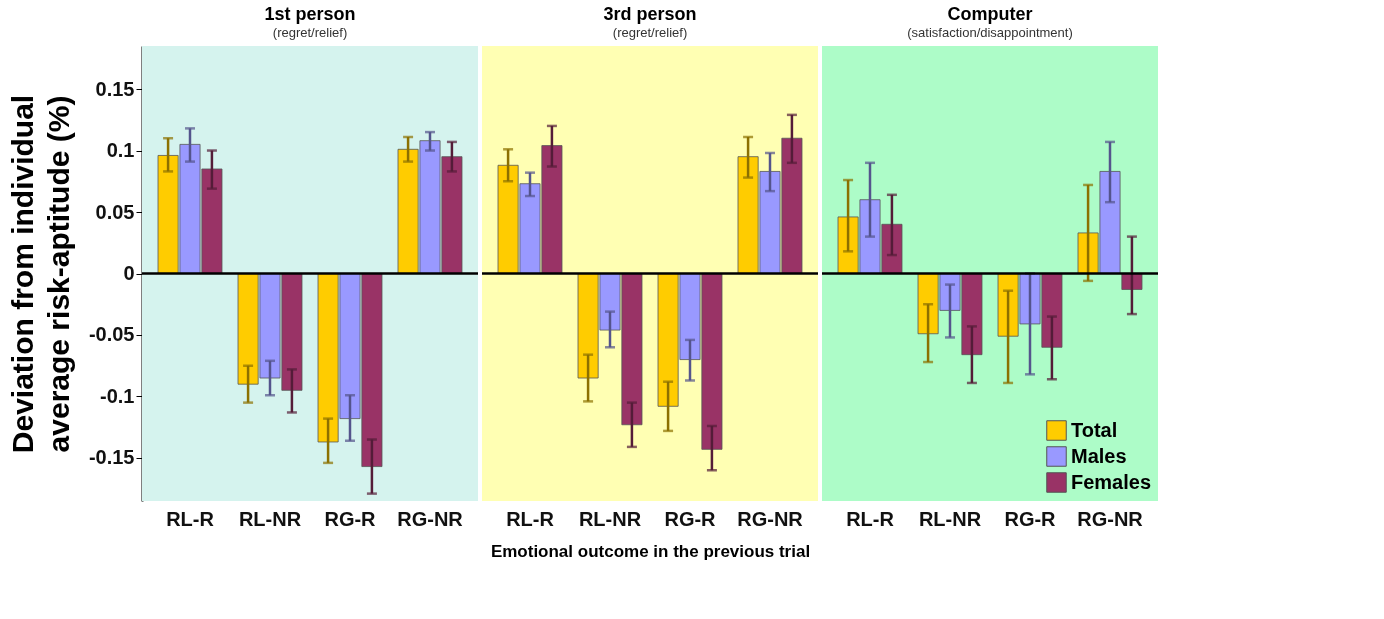  I want to click on legend-label: Total, so click(1094, 429).